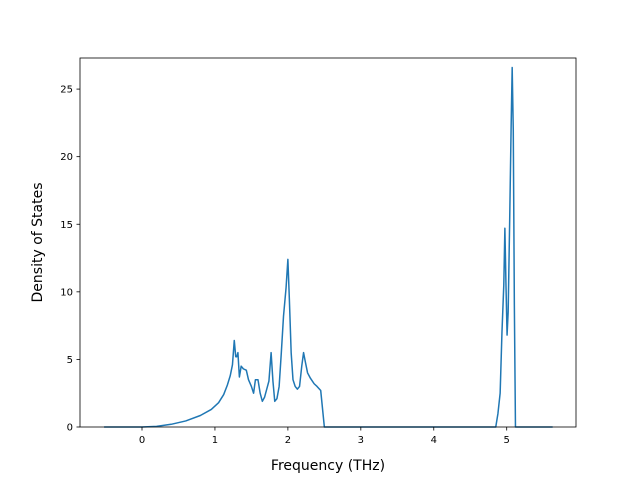 The image size is (640, 480). What do you see at coordinates (70, 428) in the screenshot?
I see `y-tick-label: 0` at bounding box center [70, 428].